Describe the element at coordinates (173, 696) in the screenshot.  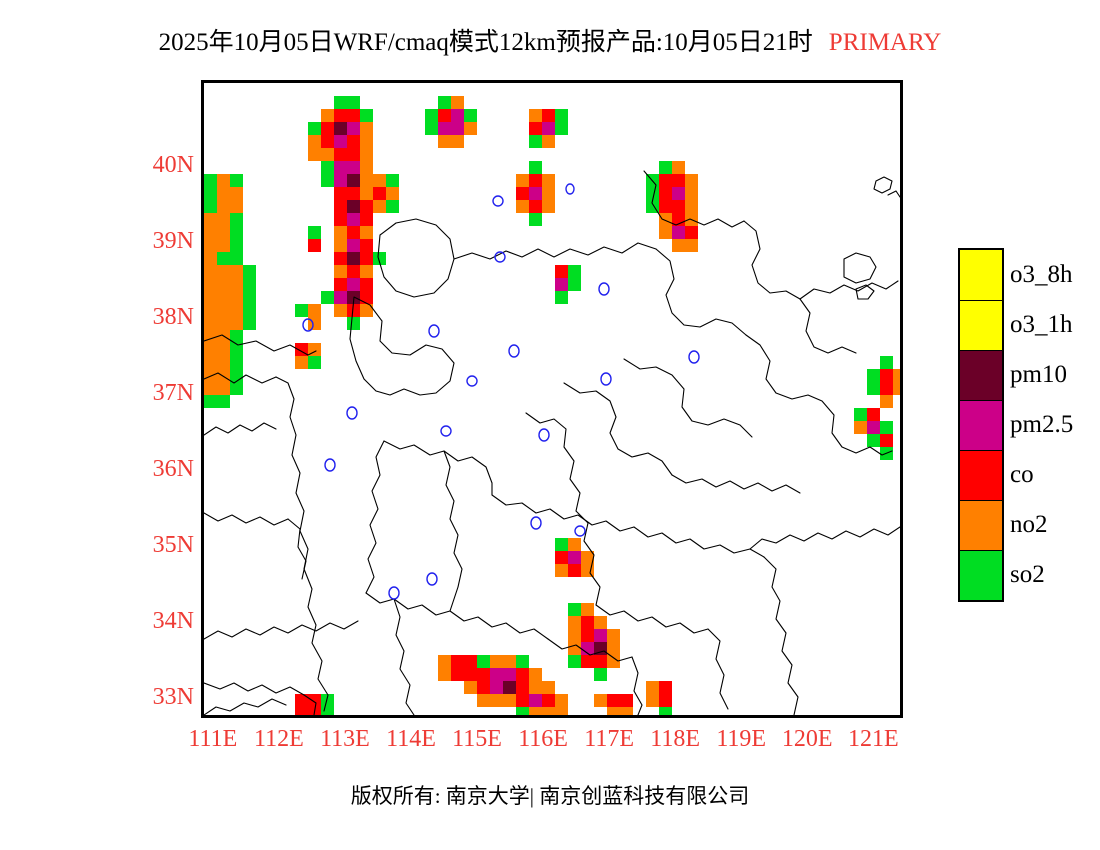
I see `lat-tick-label: 33N` at that location.